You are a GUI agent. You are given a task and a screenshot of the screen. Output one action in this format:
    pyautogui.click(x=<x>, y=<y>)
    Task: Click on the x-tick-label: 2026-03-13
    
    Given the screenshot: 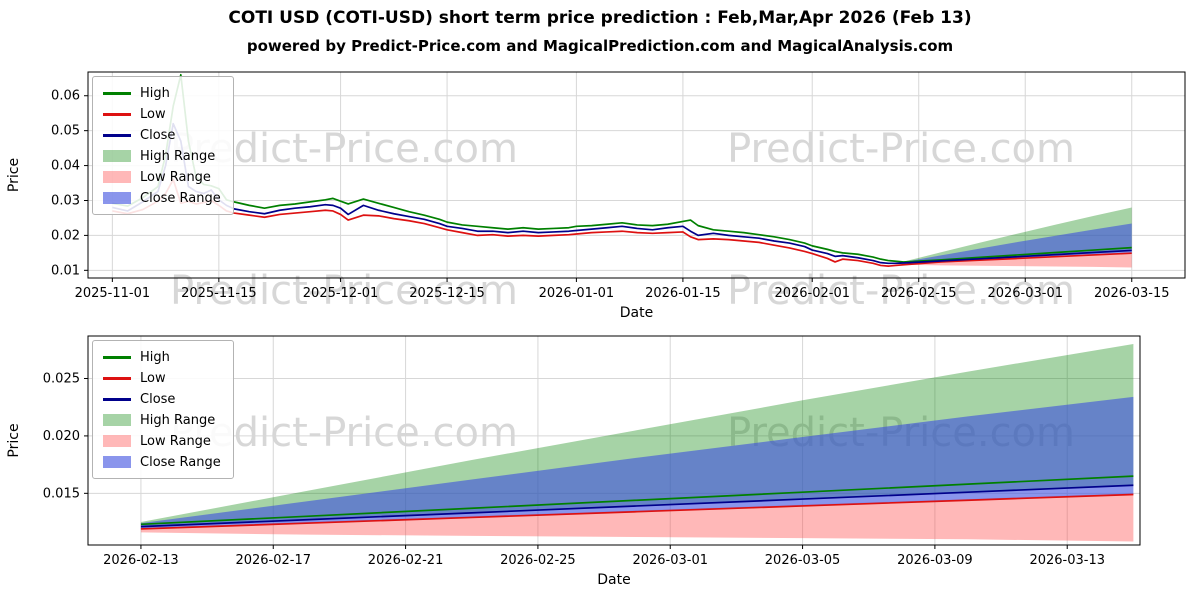 What is the action you would take?
    pyautogui.click(x=1067, y=560)
    